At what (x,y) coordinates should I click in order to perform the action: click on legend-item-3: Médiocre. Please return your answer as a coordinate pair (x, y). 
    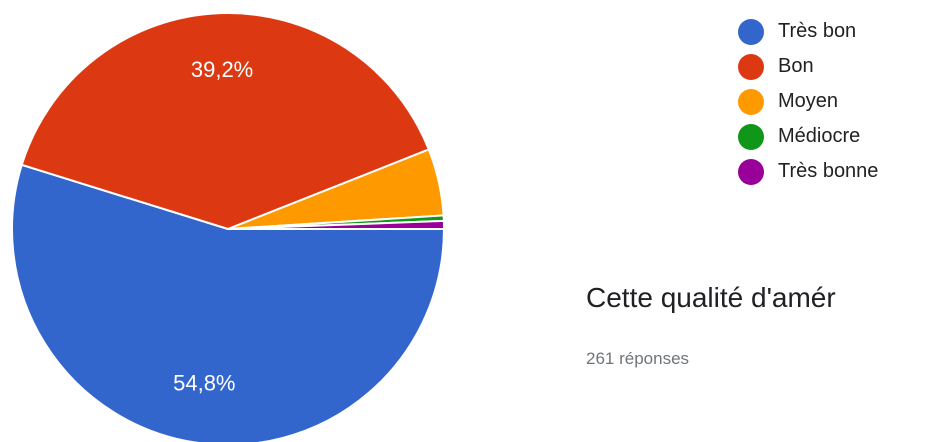
    Looking at the image, I should click on (808, 136).